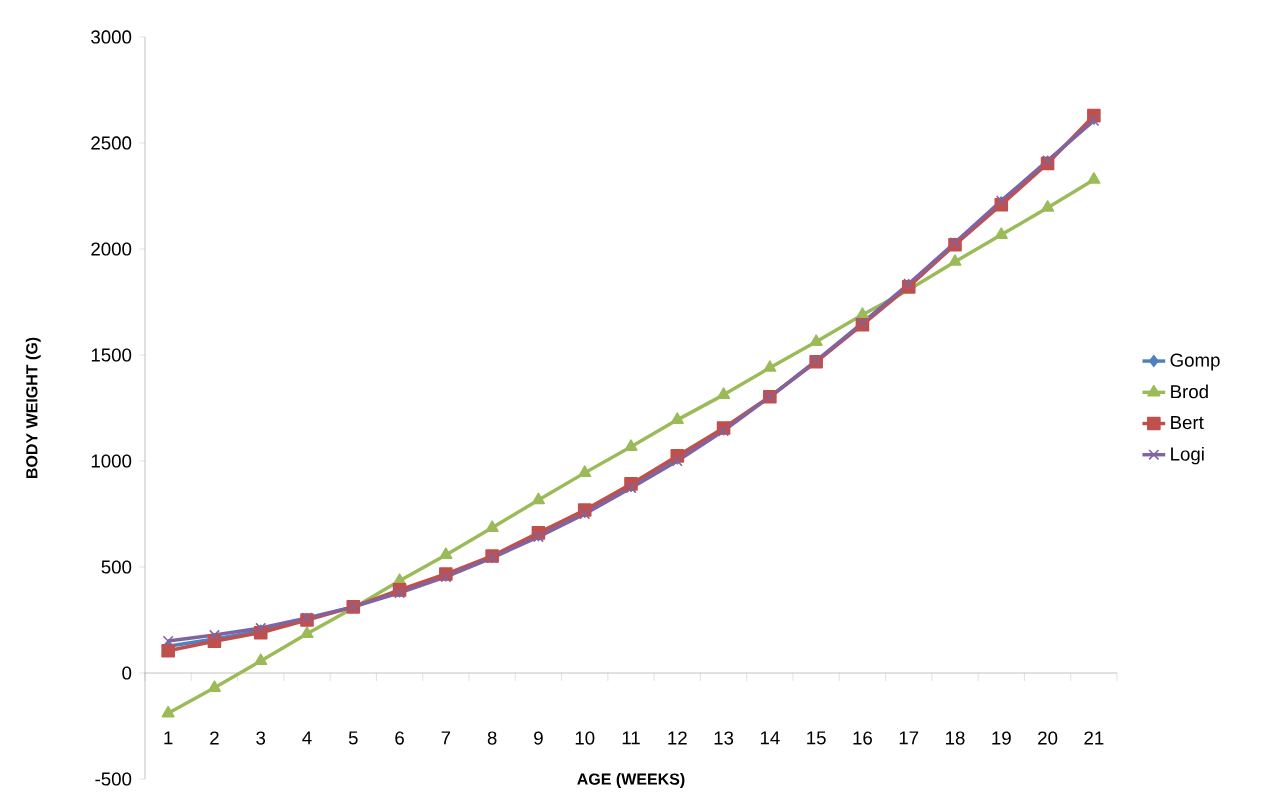  What do you see at coordinates (1187, 423) in the screenshot?
I see `legend-label: Bert` at bounding box center [1187, 423].